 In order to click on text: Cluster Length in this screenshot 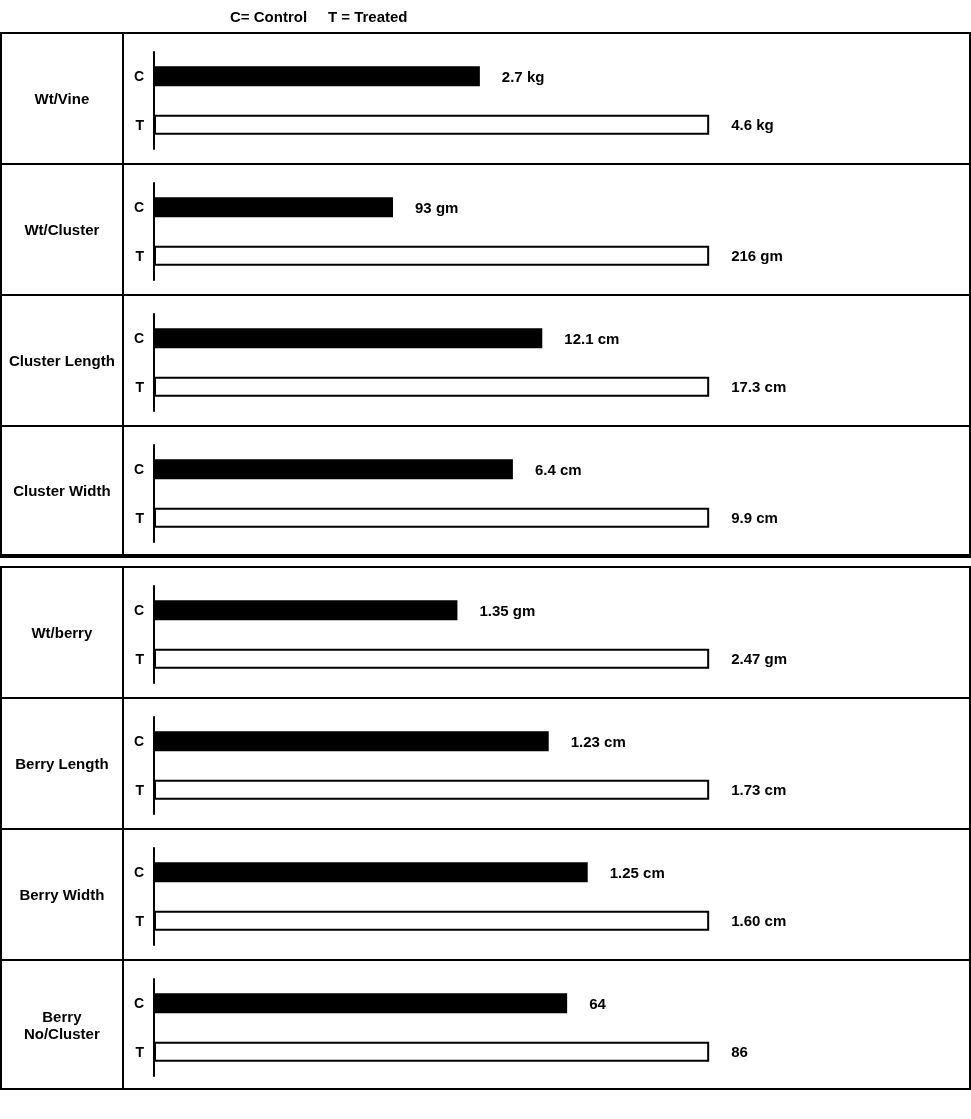, I will do `click(63, 360)`.